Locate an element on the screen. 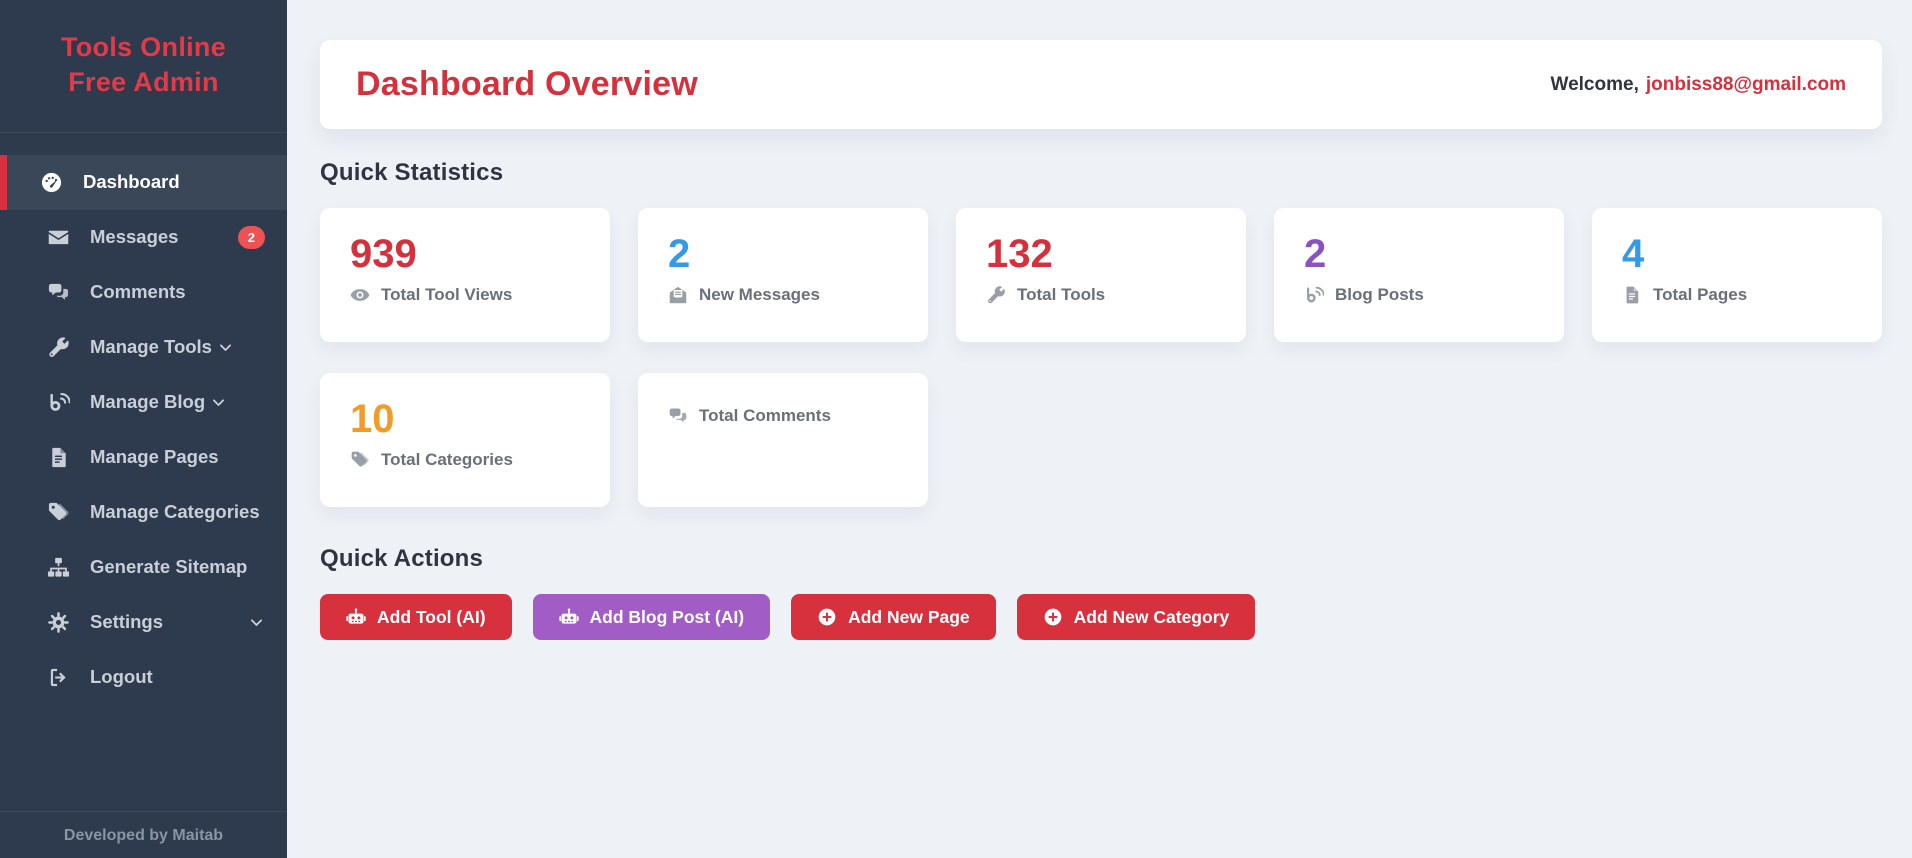 The image size is (1912, 858). add-blog-post-ai-button: Add Blog Post (AI) is located at coordinates (651, 617).